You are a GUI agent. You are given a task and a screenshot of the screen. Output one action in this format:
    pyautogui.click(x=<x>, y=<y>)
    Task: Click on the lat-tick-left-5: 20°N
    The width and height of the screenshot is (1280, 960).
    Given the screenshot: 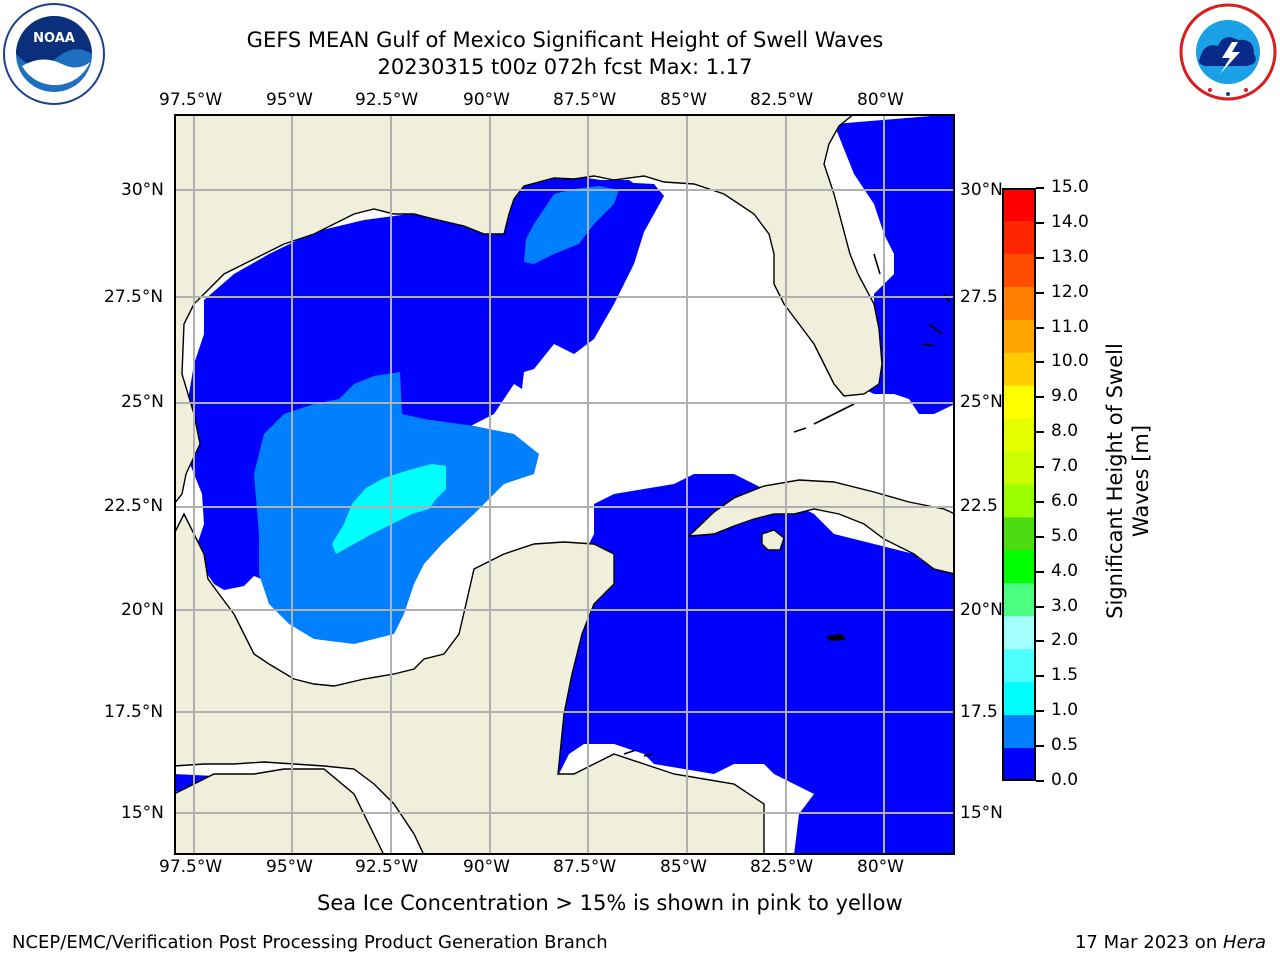 What is the action you would take?
    pyautogui.click(x=142, y=610)
    